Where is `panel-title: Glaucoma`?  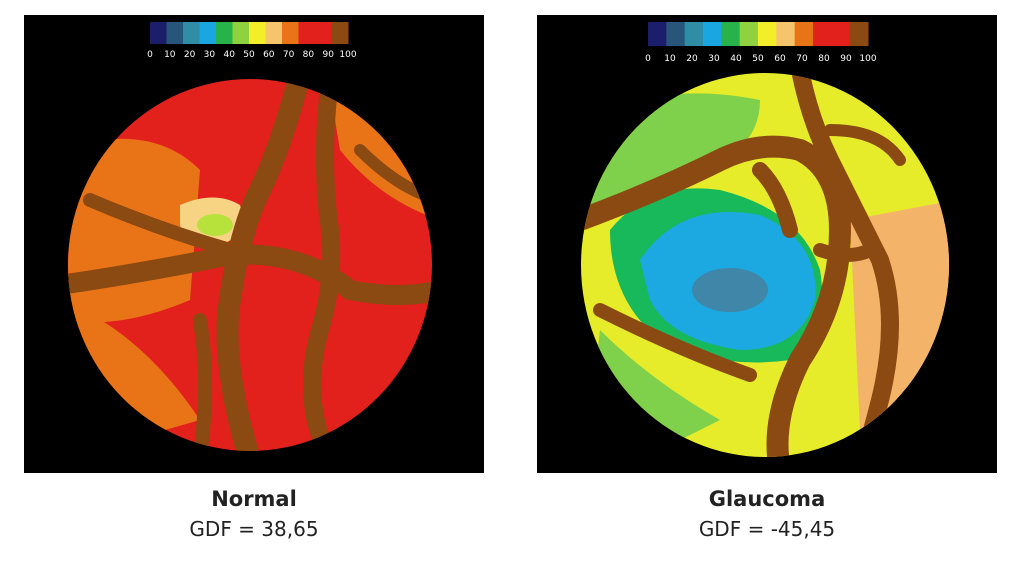
panel-title: Glaucoma is located at coordinates (767, 499).